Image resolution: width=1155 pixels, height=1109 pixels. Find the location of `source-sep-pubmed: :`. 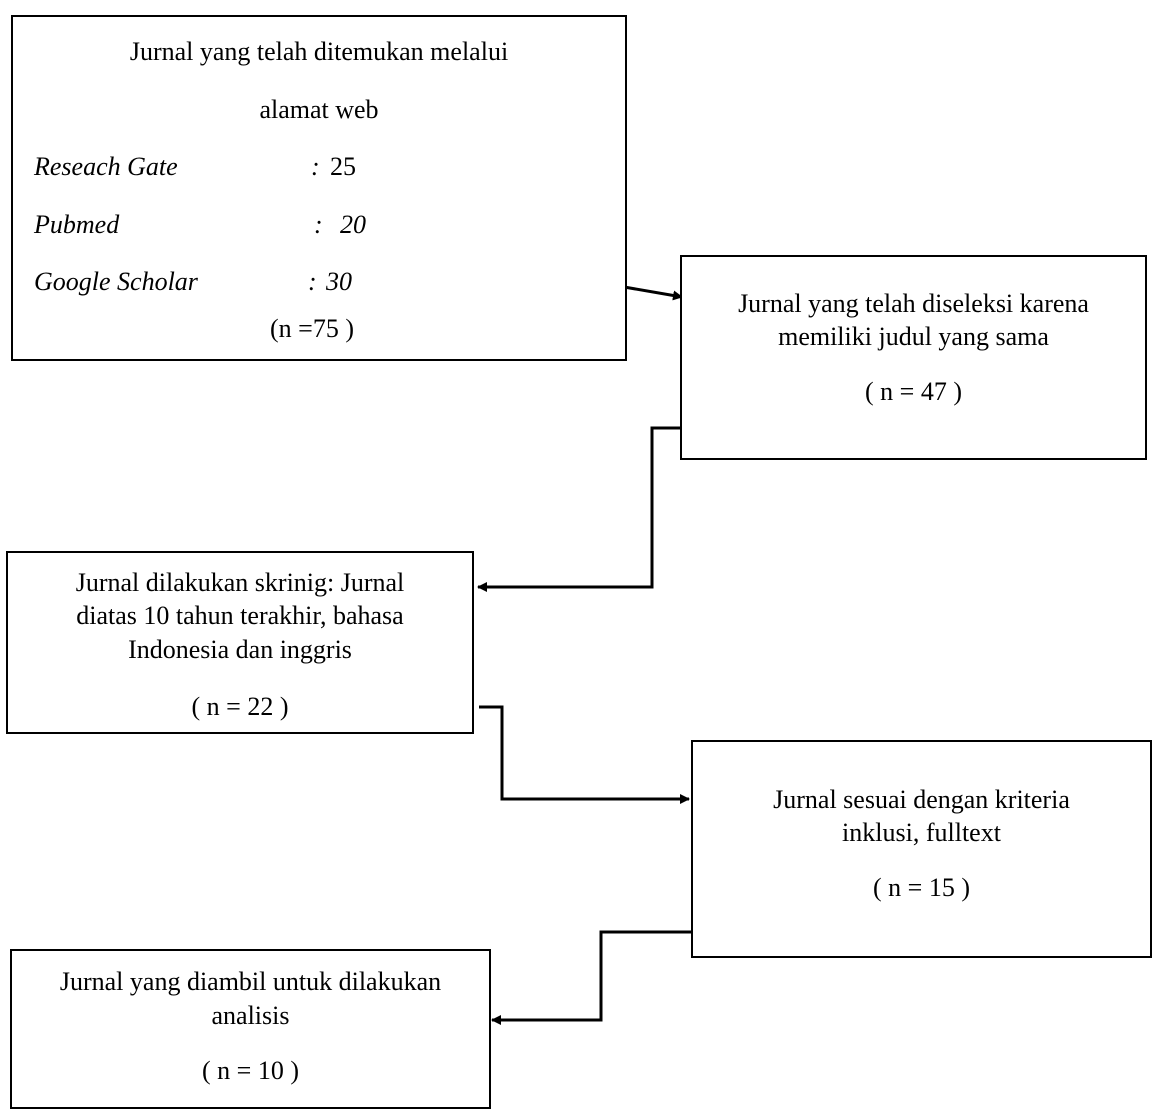

source-sep-pubmed: : is located at coordinates (318, 224).